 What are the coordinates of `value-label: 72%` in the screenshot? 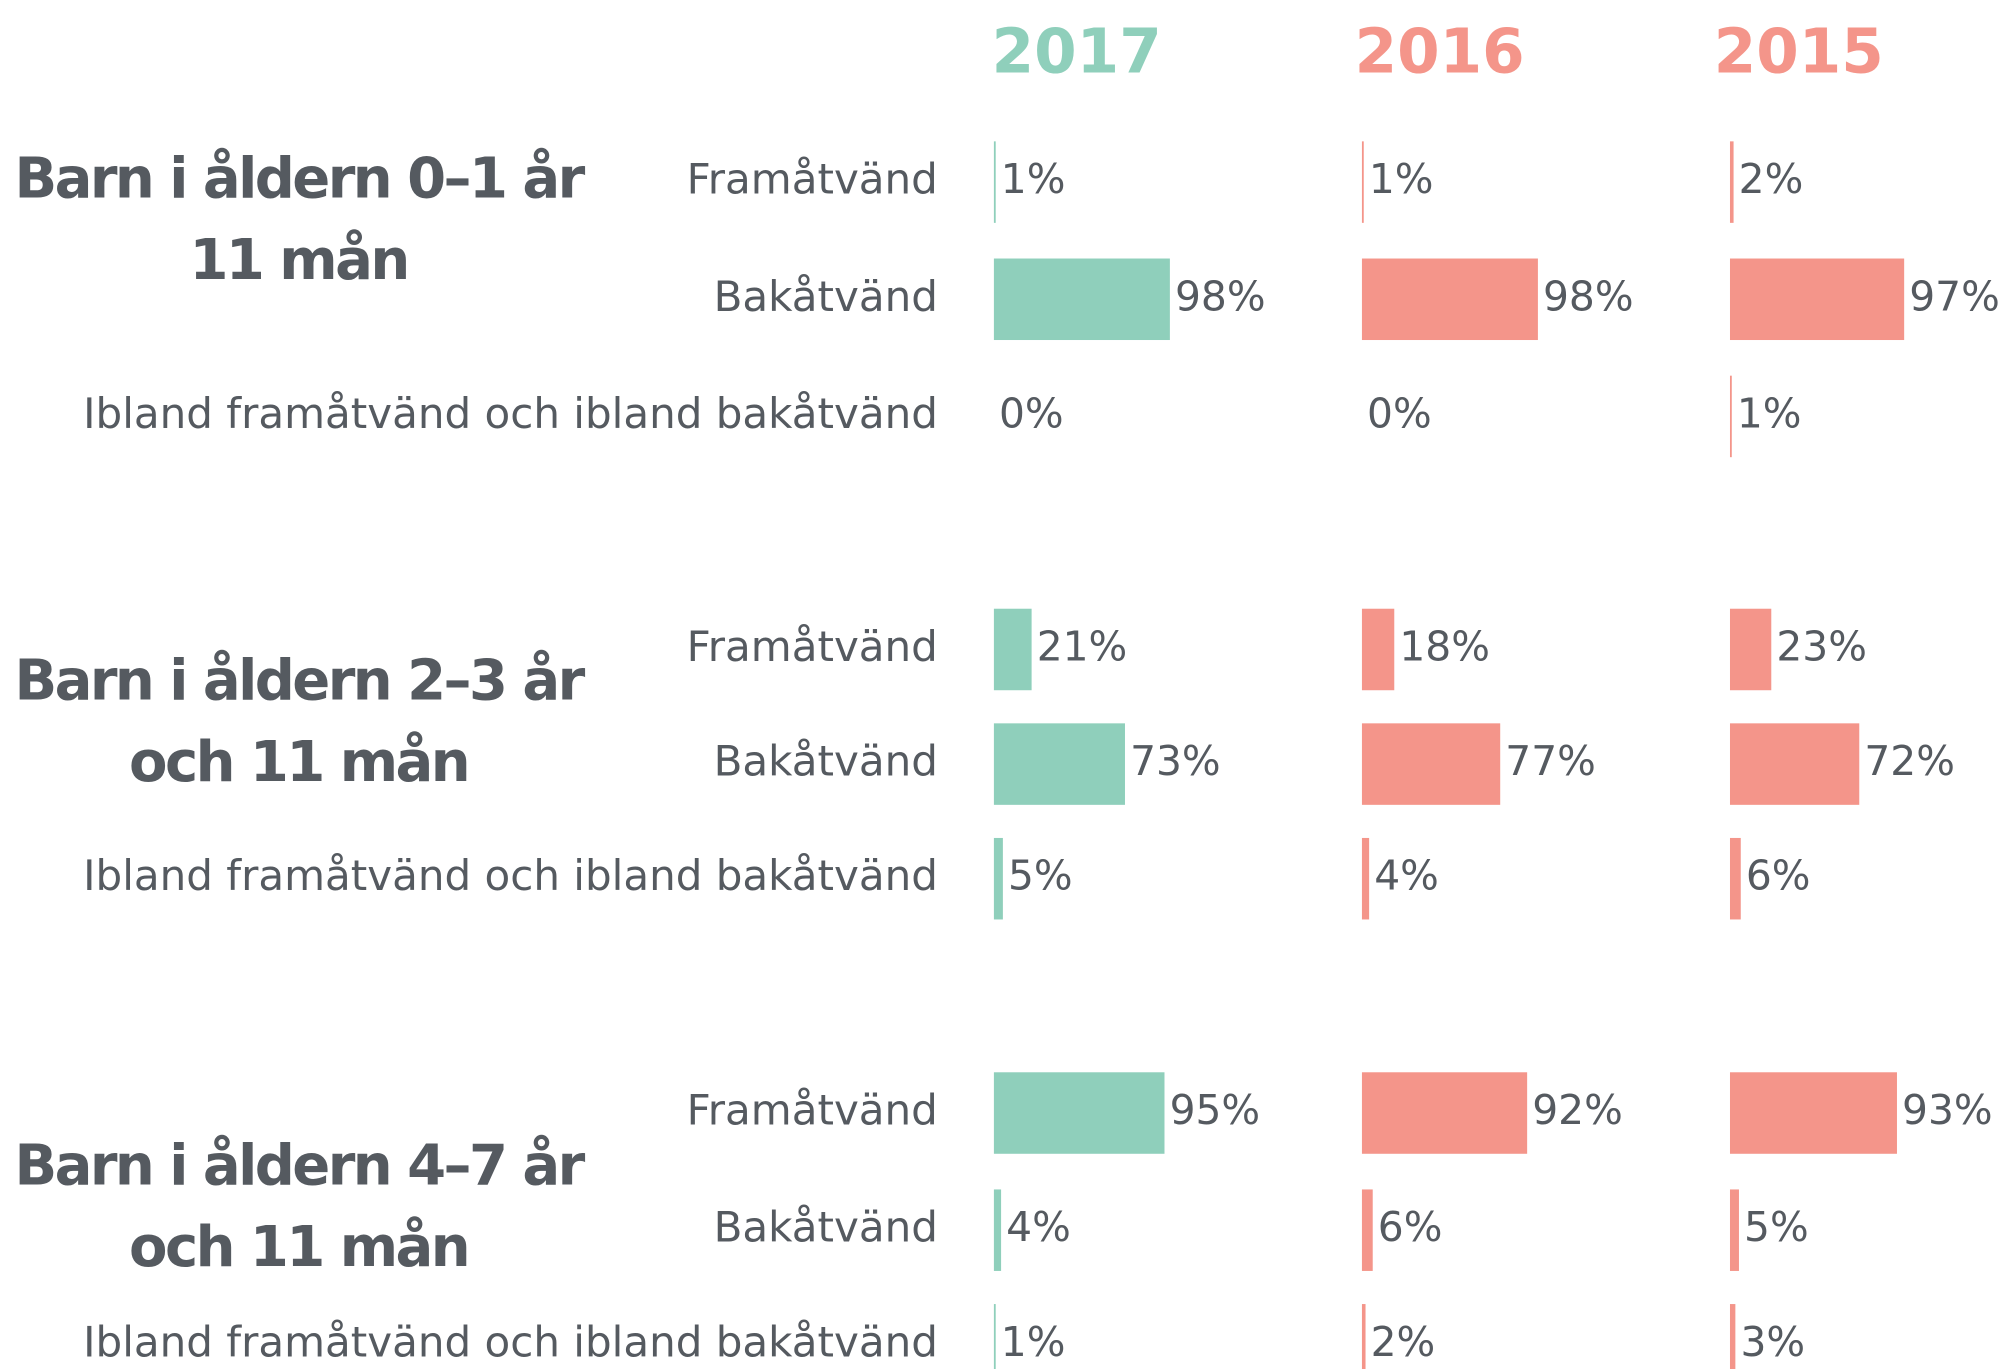 It's located at (1909, 761).